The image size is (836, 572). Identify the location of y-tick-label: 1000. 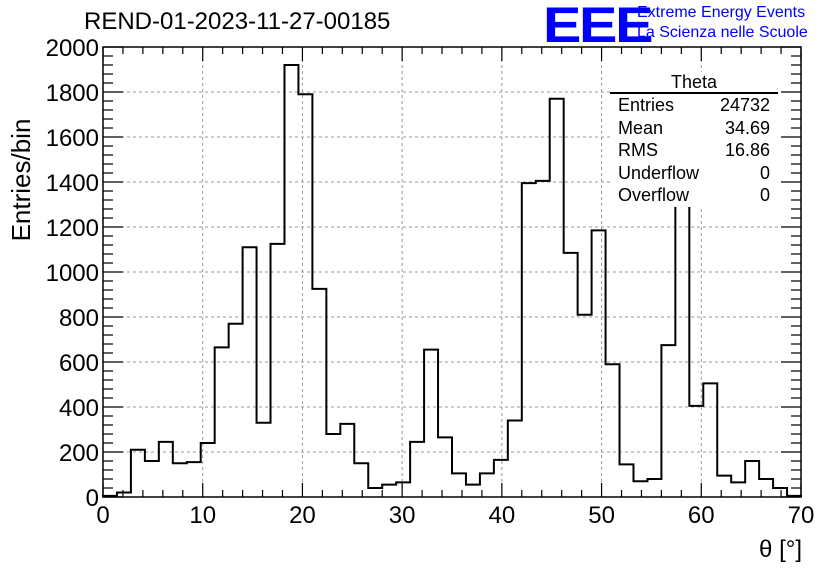
(72, 273).